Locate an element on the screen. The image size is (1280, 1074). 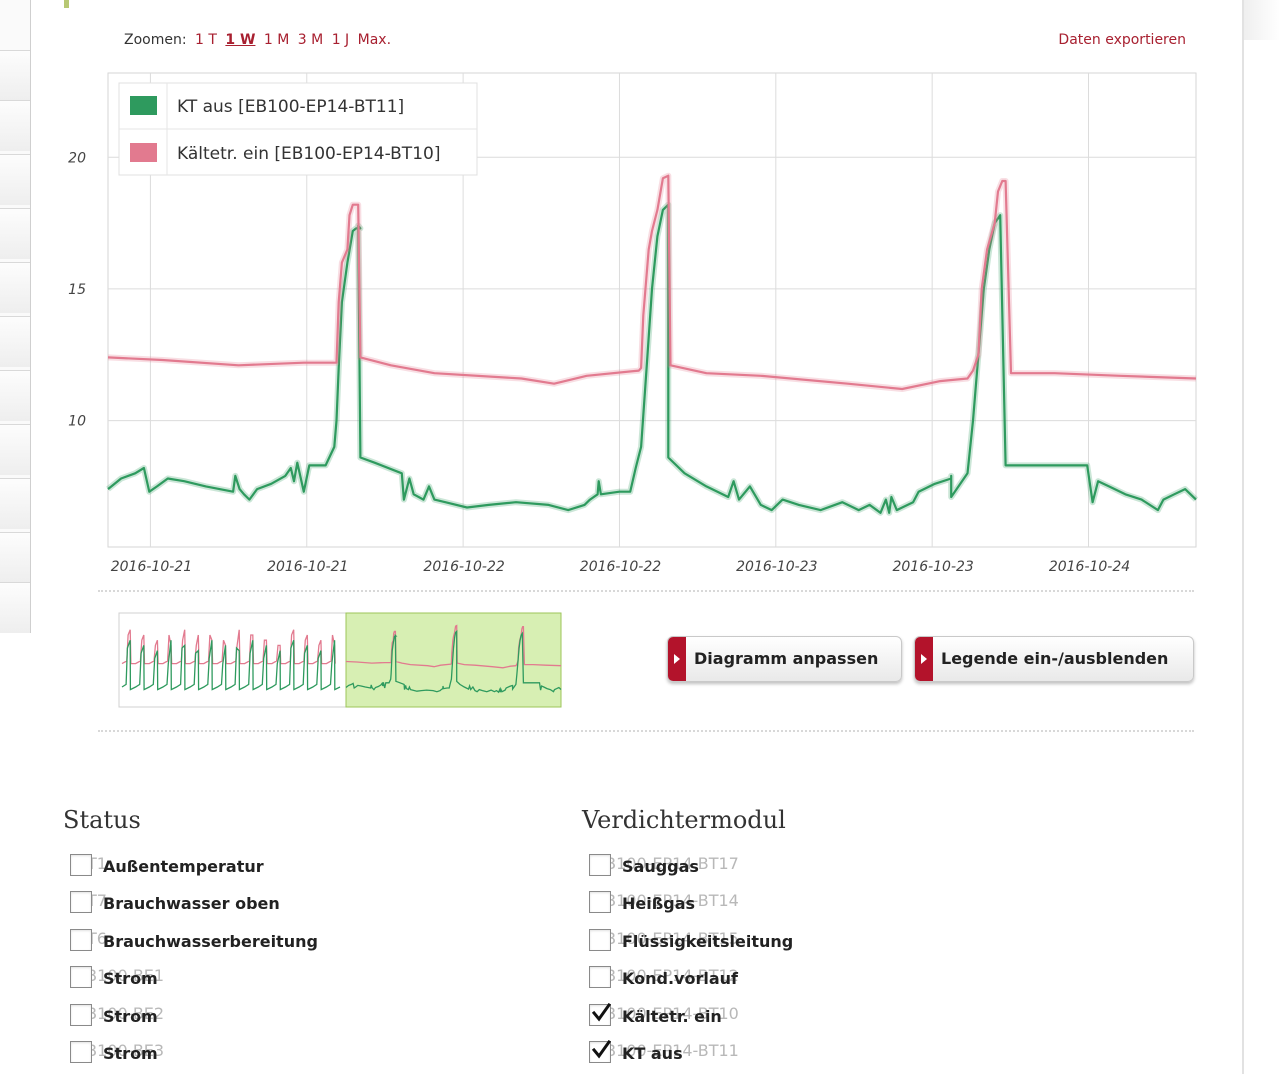
option-row: Brauchwasser obenBT7 is located at coordinates (175, 904).